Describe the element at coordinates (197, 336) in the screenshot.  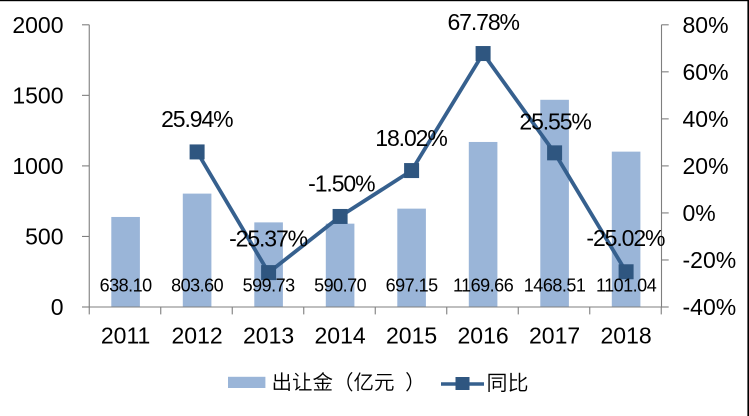
I see `svg-text: 2012` at that location.